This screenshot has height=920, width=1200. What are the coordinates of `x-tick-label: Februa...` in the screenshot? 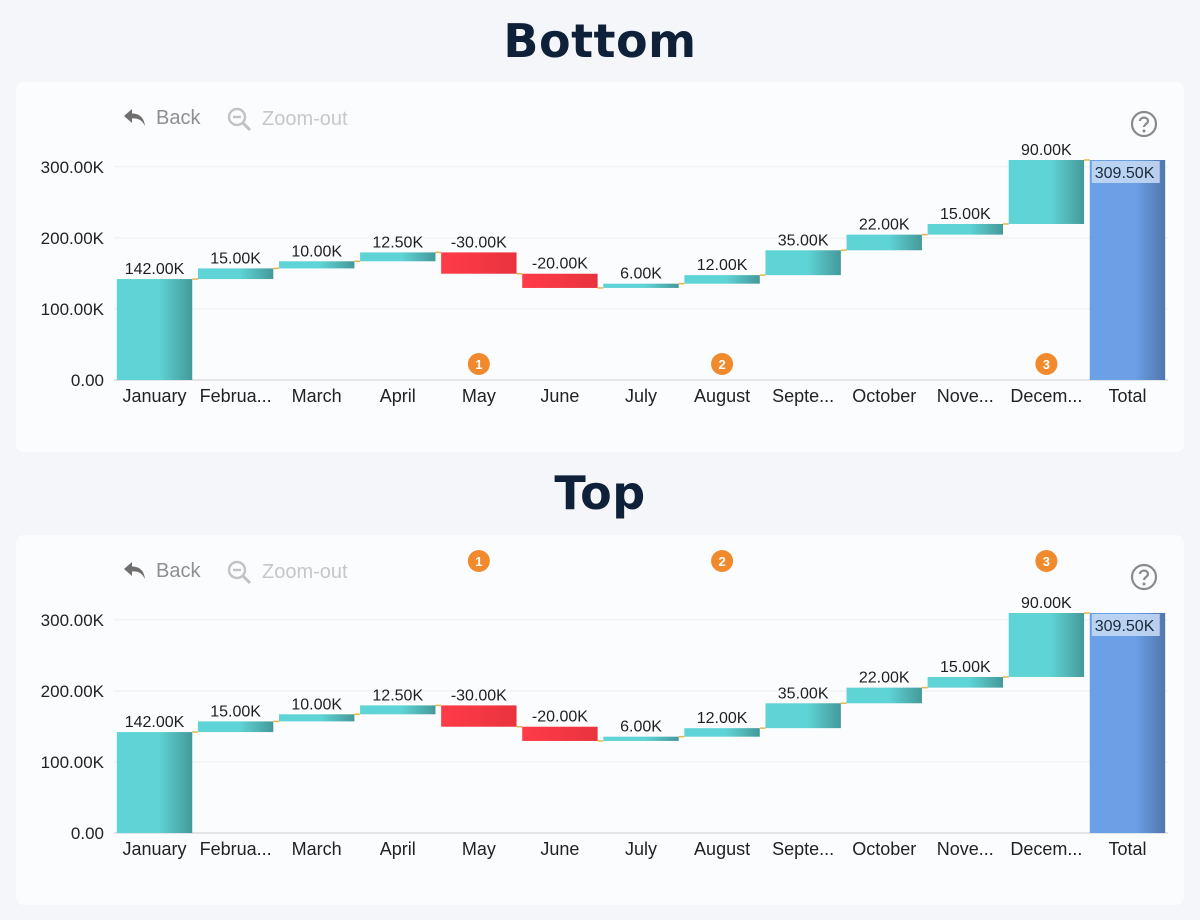 It's located at (236, 396).